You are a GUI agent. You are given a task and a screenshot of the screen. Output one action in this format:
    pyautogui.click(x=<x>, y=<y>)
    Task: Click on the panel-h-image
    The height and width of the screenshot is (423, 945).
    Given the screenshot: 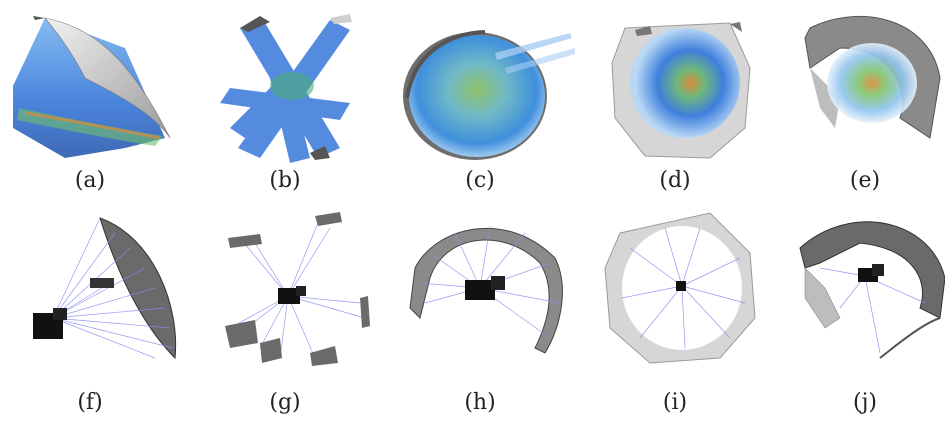 What is the action you would take?
    pyautogui.click(x=486, y=289)
    